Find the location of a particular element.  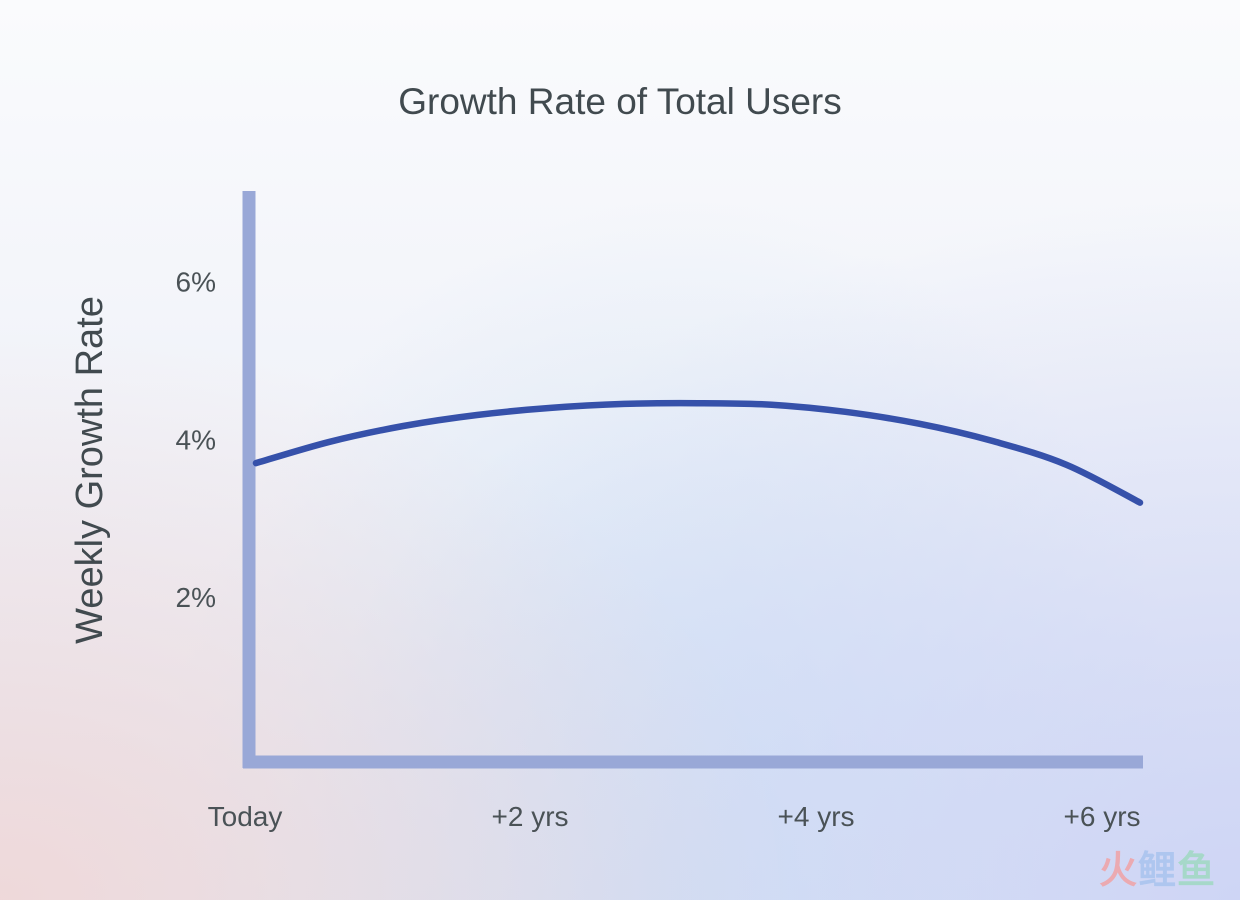

x-tick-label: +2 yrs is located at coordinates (529, 816).